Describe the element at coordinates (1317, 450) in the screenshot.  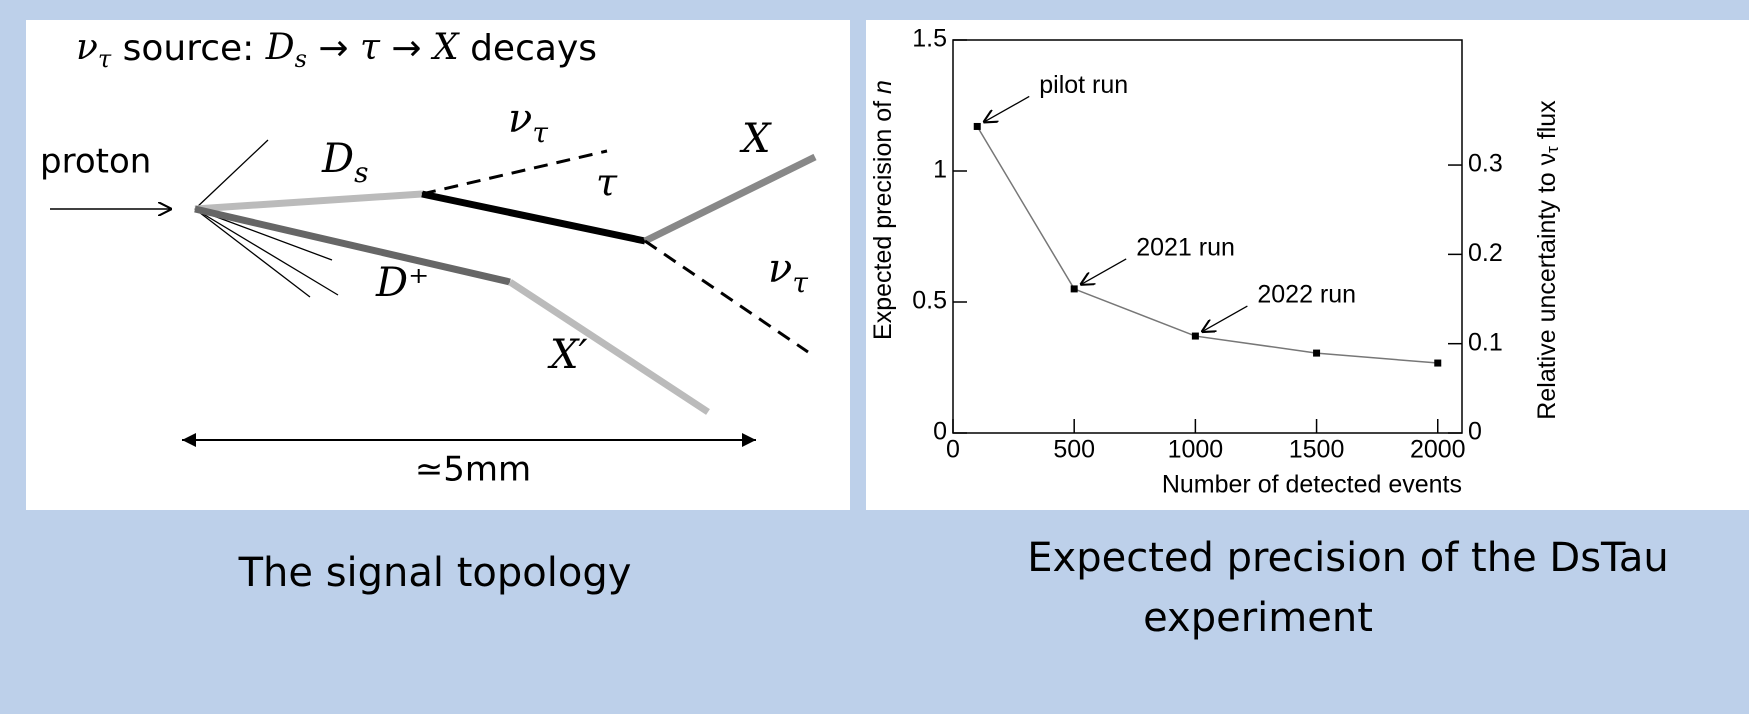
I see `x-tick-label: 1500` at that location.